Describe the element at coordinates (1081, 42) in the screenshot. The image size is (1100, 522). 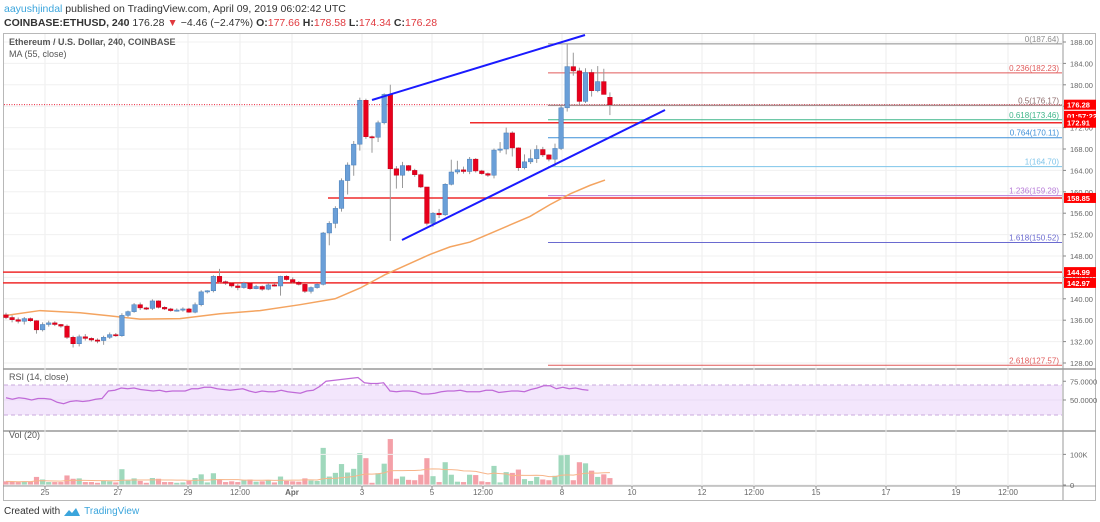
I see `price-tick-label: 188.00` at that location.